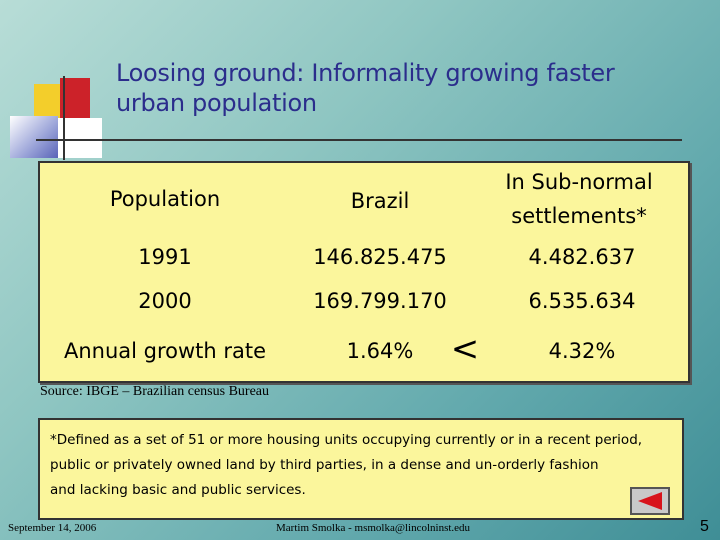 This screenshot has width=720, height=540. I want to click on title-divider-line, so click(359, 140).